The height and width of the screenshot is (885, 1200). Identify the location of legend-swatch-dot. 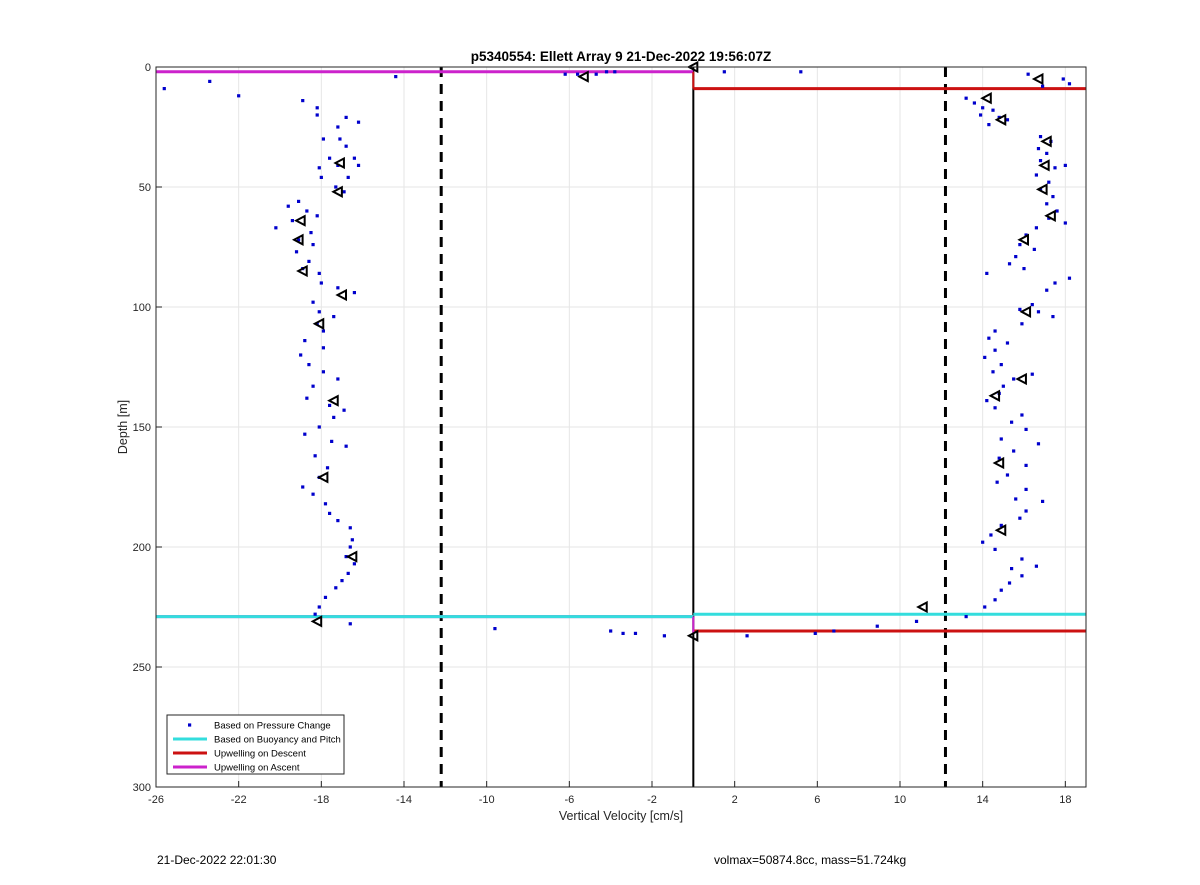
(190, 725).